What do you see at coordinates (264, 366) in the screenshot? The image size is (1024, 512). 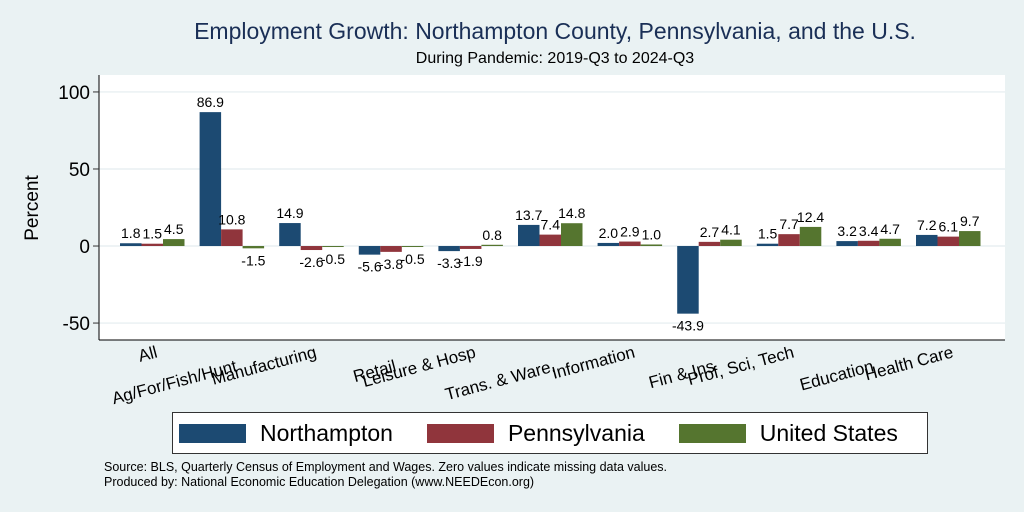 I see `x-tick-label: Manufacturing` at bounding box center [264, 366].